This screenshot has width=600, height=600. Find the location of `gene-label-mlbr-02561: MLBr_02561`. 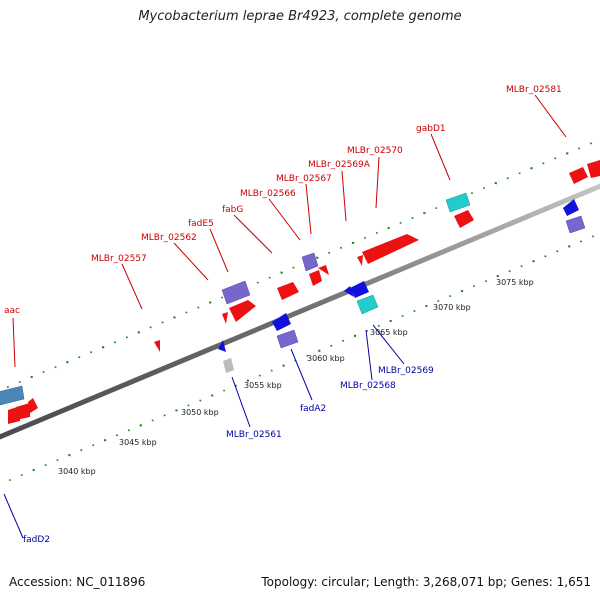

gene-label-mlbr-02561: MLBr_02561 is located at coordinates (254, 435).